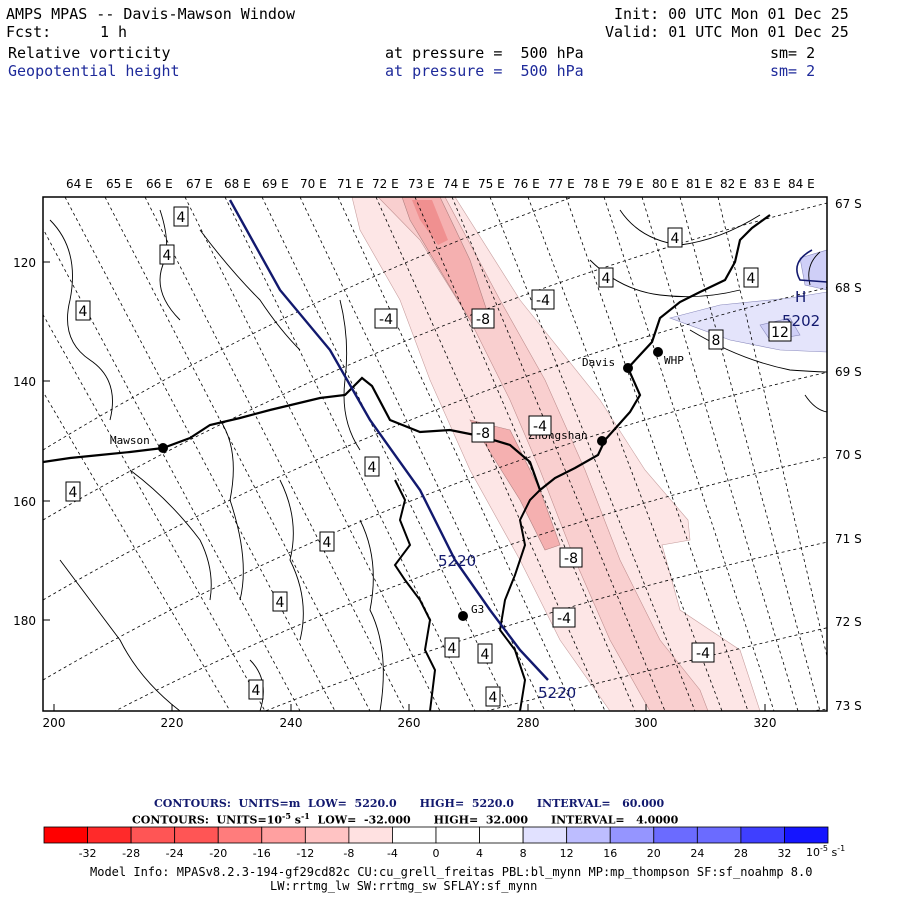 The image size is (900, 900). What do you see at coordinates (519, 600) in the screenshot?
I see `coastline-lower` at bounding box center [519, 600].